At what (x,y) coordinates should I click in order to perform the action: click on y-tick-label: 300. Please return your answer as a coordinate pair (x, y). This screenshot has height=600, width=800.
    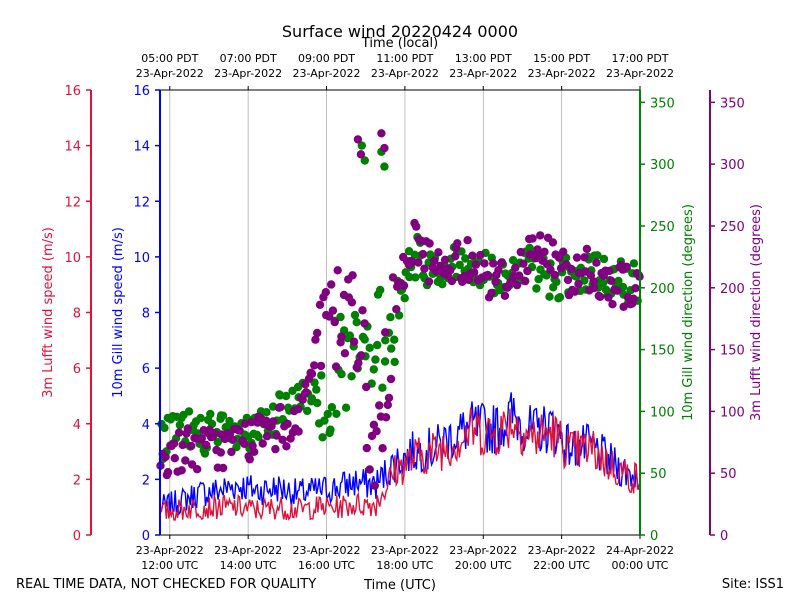
    Looking at the image, I should click on (732, 165).